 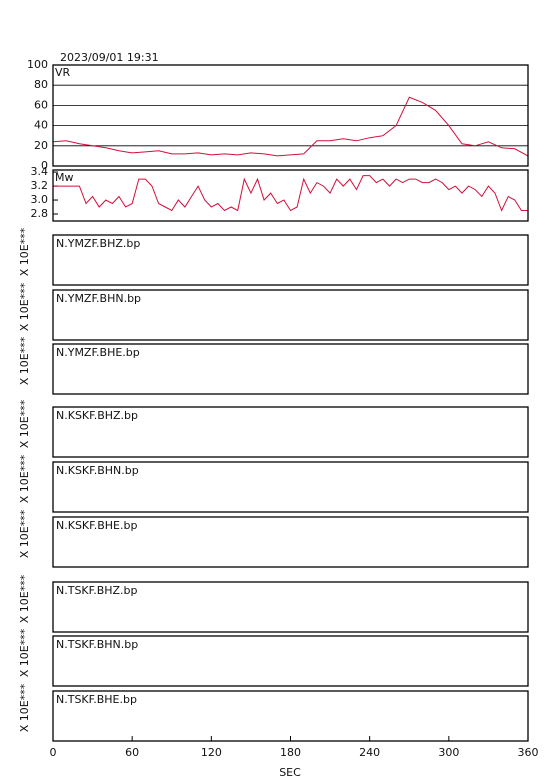 I want to click on trace-label: N.YMZF.BHE.bp, so click(x=98, y=352).